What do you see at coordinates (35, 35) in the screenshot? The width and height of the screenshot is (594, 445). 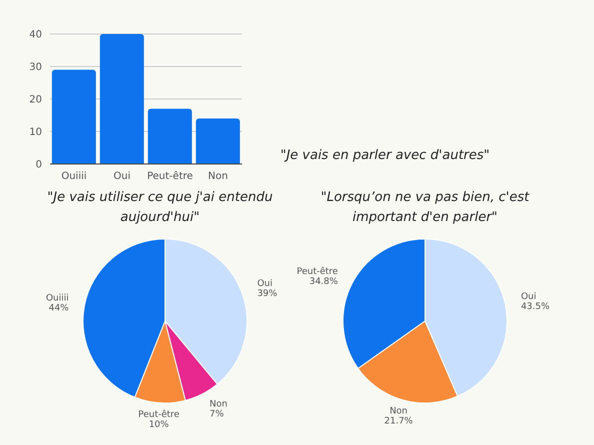 I see `y-tick-label: 40` at bounding box center [35, 35].